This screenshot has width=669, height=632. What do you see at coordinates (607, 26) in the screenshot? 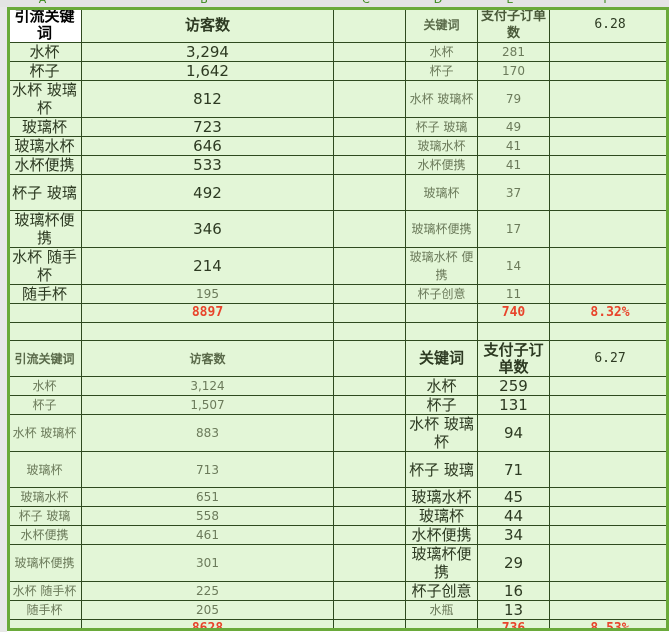
I see `date-cell: 6.28` at bounding box center [607, 26].